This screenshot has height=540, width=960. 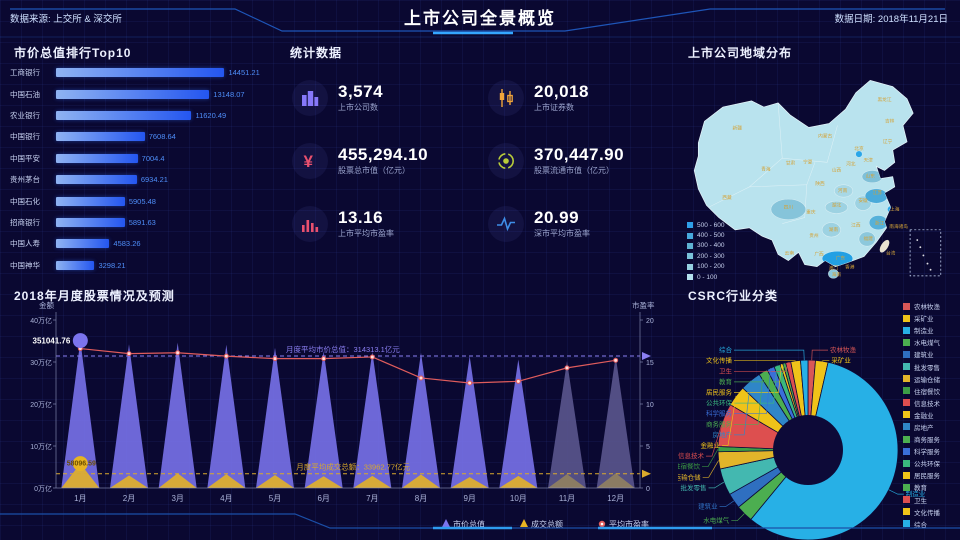 What do you see at coordinates (469, 524) in the screenshot?
I see `monthly-legend-item: 市价总值` at bounding box center [469, 524].